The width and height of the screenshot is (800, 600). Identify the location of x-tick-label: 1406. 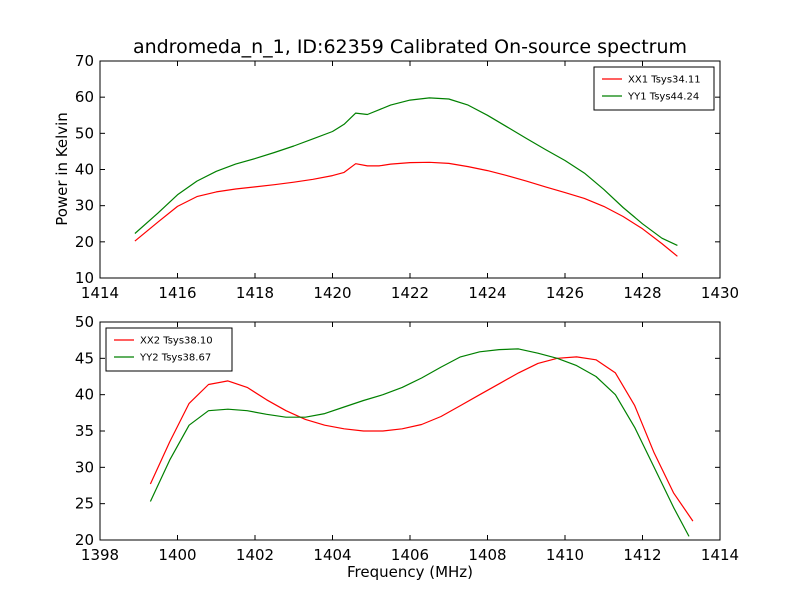
(410, 555).